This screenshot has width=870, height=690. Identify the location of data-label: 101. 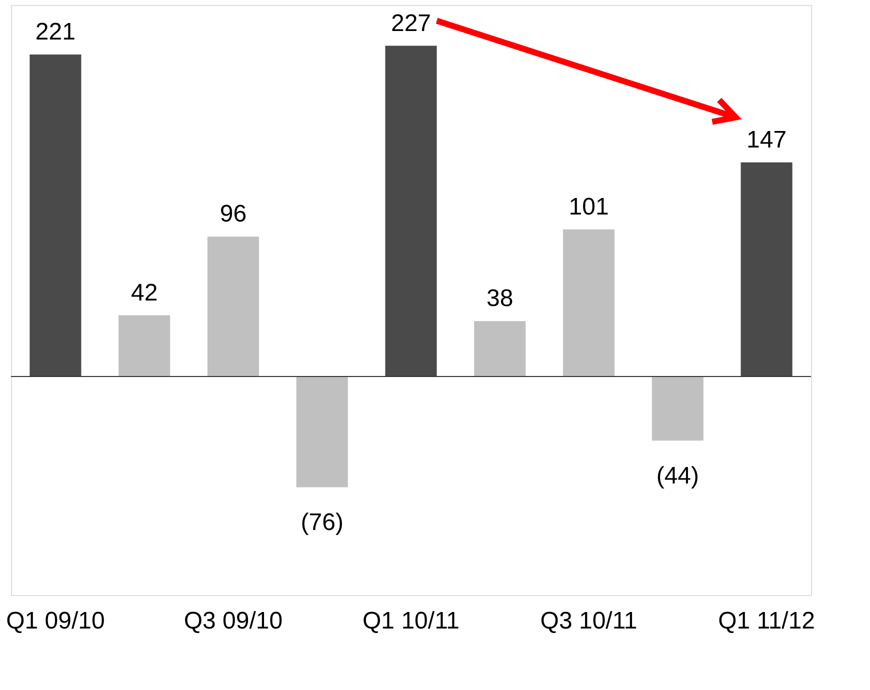
(588, 206).